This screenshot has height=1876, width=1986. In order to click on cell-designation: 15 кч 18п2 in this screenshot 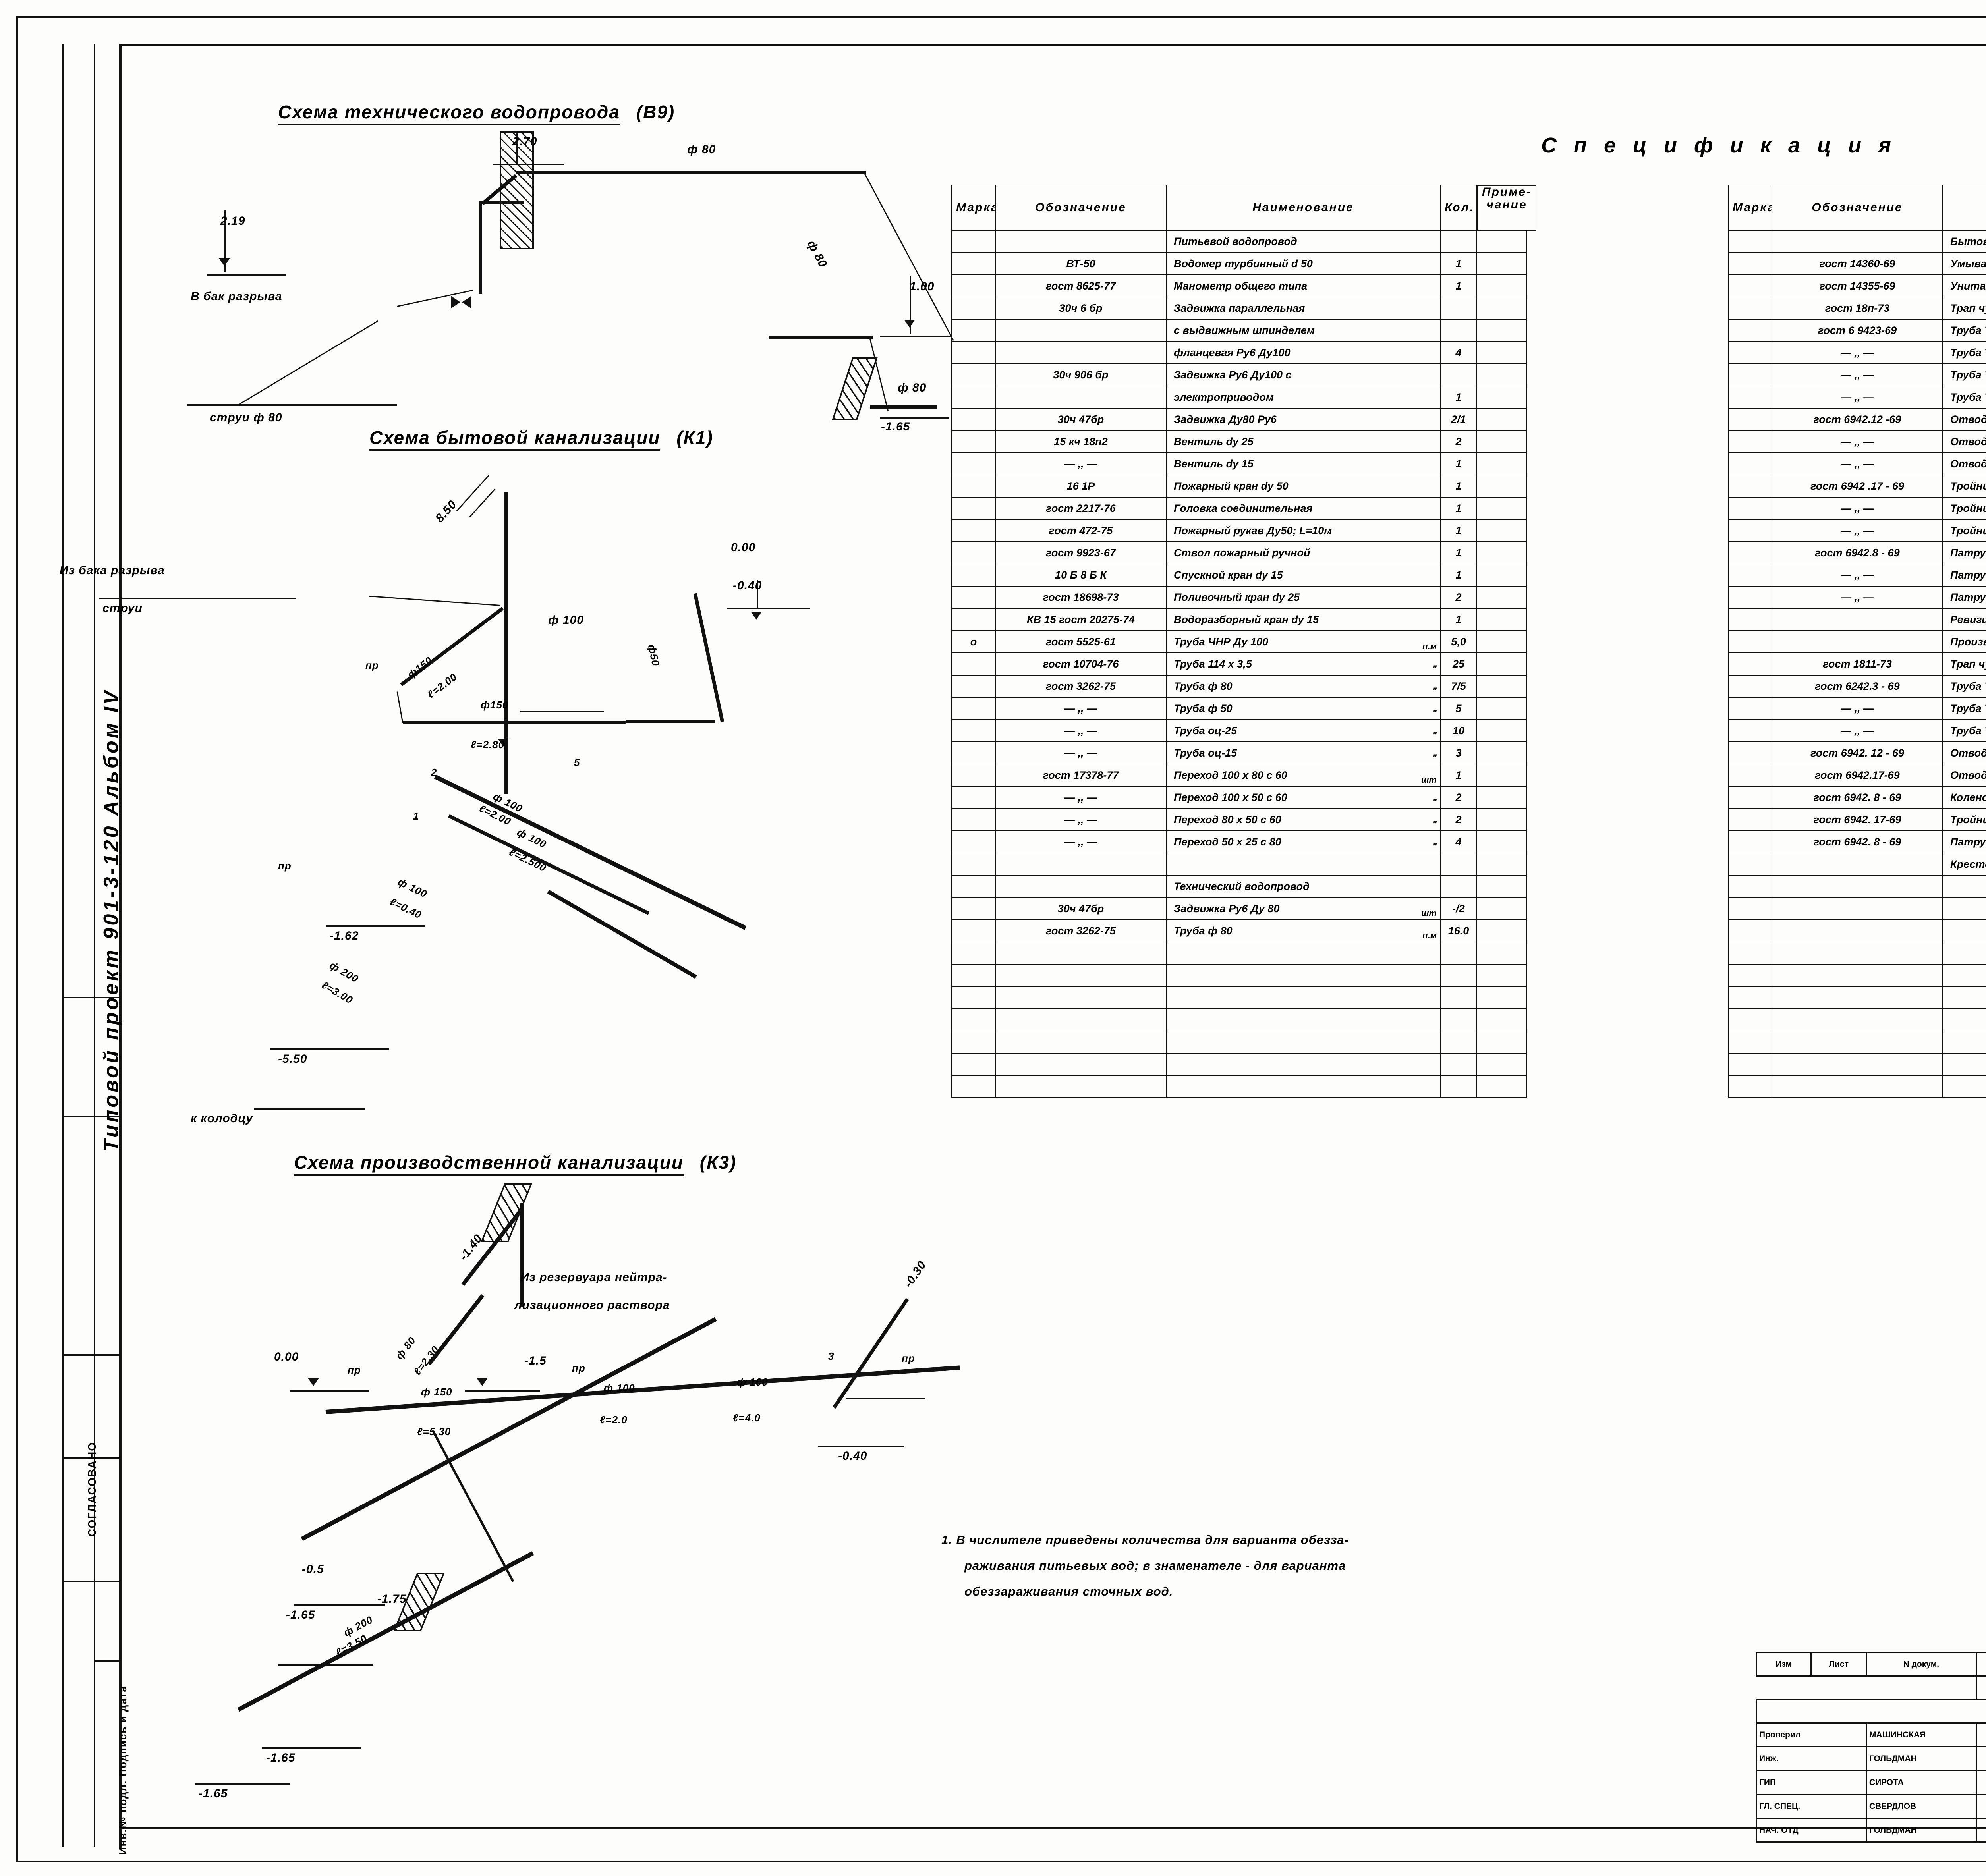, I will do `click(1081, 441)`.